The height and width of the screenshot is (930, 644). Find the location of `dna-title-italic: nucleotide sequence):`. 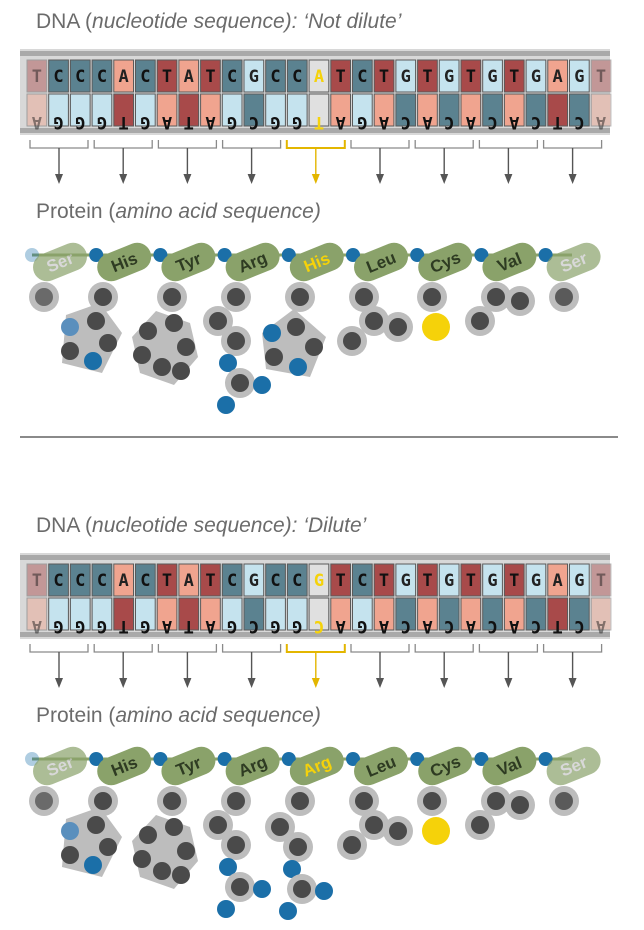

dna-title-italic: nucleotide sequence): is located at coordinates (197, 525).